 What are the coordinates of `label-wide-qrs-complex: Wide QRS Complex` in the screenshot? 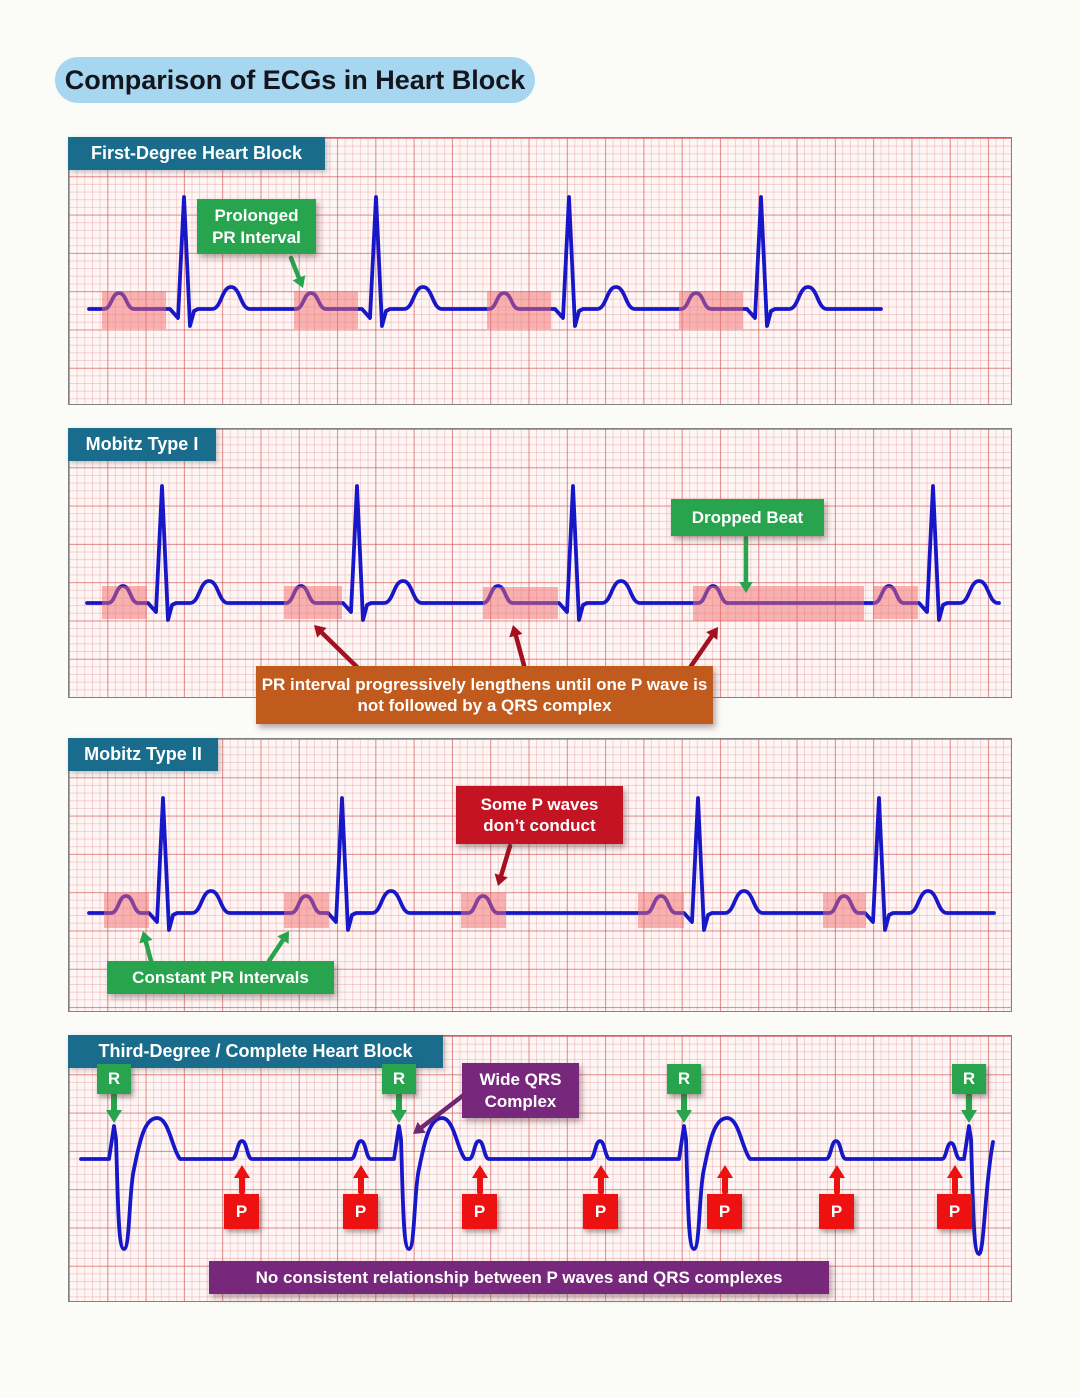 It's located at (520, 1090).